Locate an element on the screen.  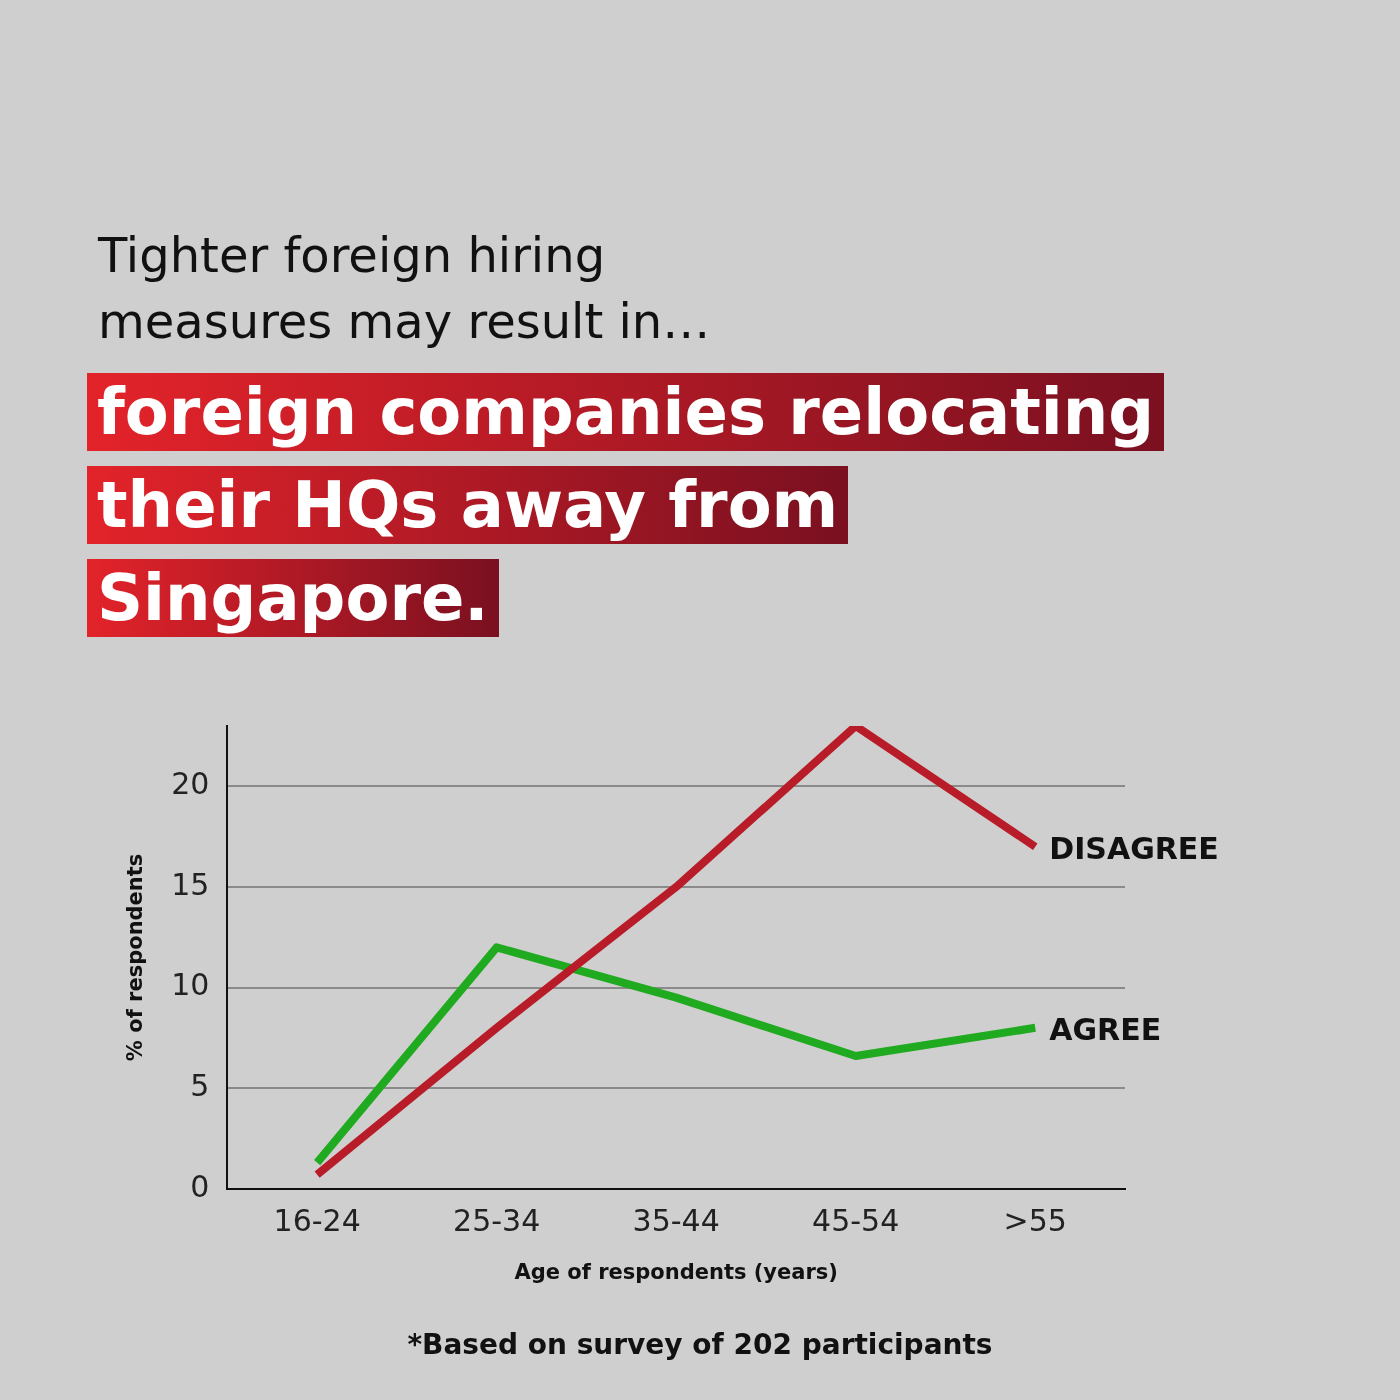
series-label: AGREE is located at coordinates (1105, 1029).